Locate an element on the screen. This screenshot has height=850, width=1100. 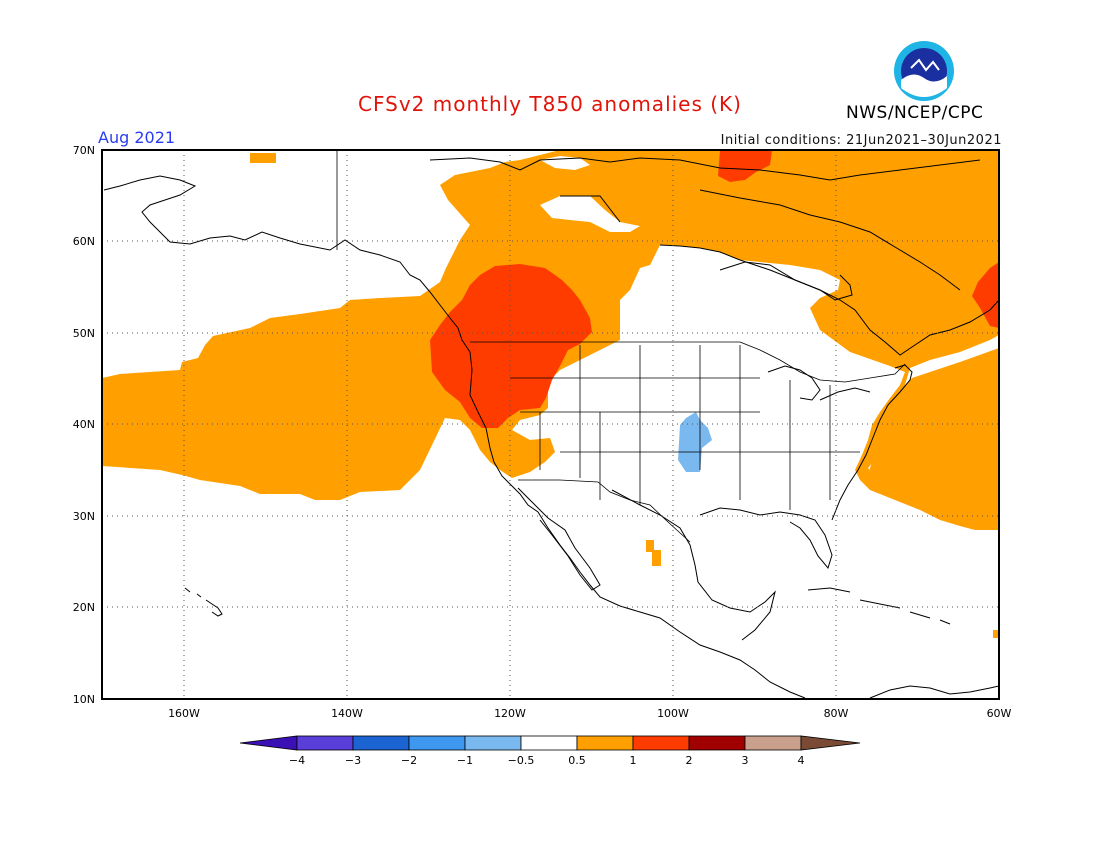
colorbar-label: −1 is located at coordinates (465, 760).